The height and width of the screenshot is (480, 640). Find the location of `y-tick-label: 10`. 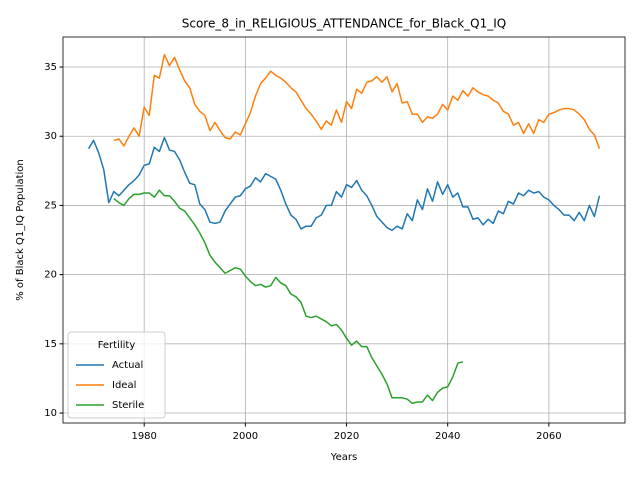

y-tick-label: 10 is located at coordinates (50, 413).